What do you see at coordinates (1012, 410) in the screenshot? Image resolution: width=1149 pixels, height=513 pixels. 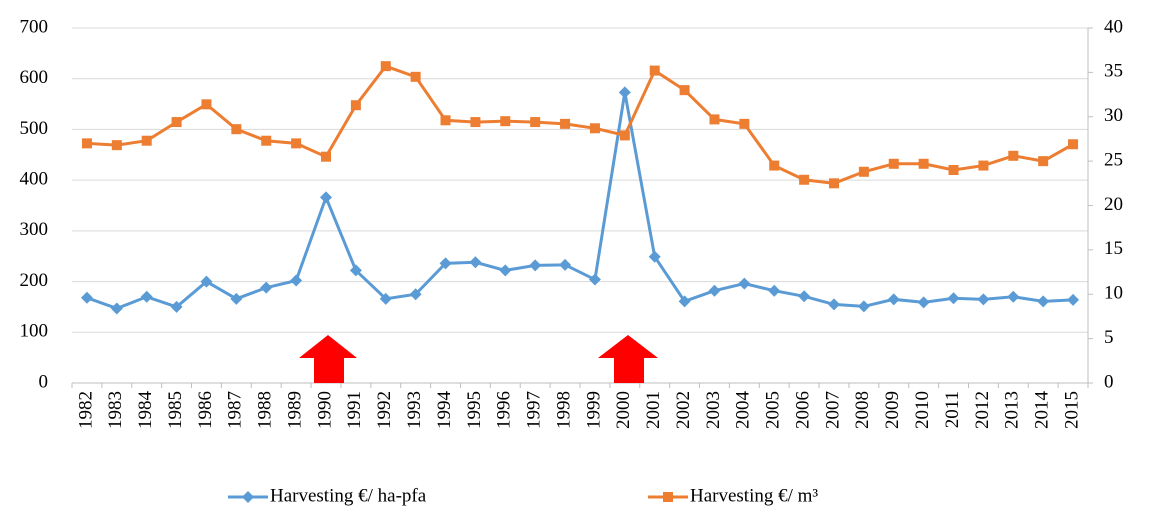 I see `x-tick-label: 2013` at bounding box center [1012, 410].